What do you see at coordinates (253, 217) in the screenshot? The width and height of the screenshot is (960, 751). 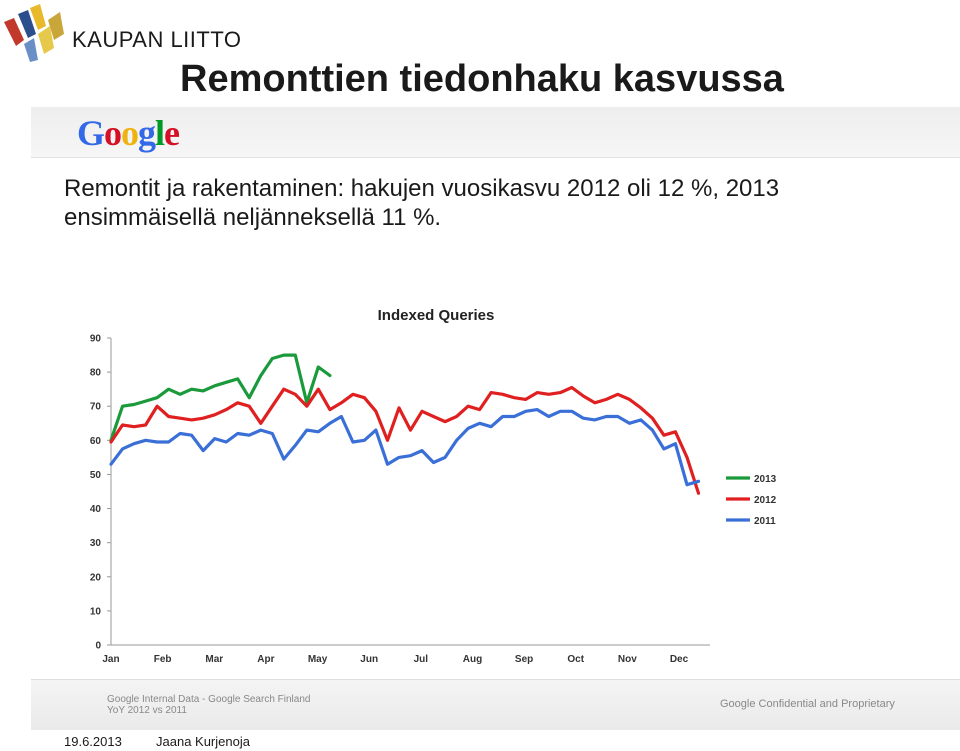 I see `description-line-2: ensimmäisellä neljänneksellä 11 %.` at bounding box center [253, 217].